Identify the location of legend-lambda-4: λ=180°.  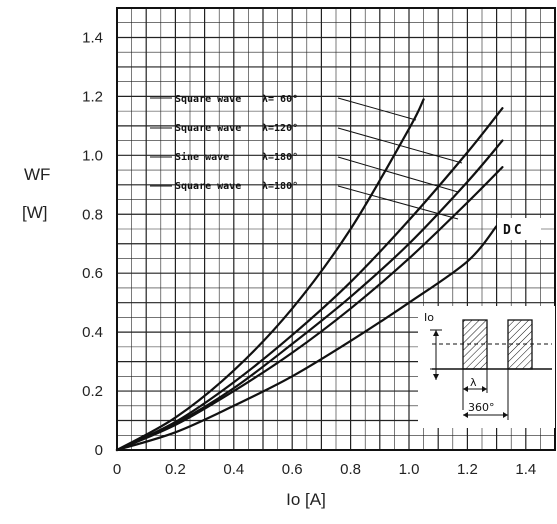
(280, 186).